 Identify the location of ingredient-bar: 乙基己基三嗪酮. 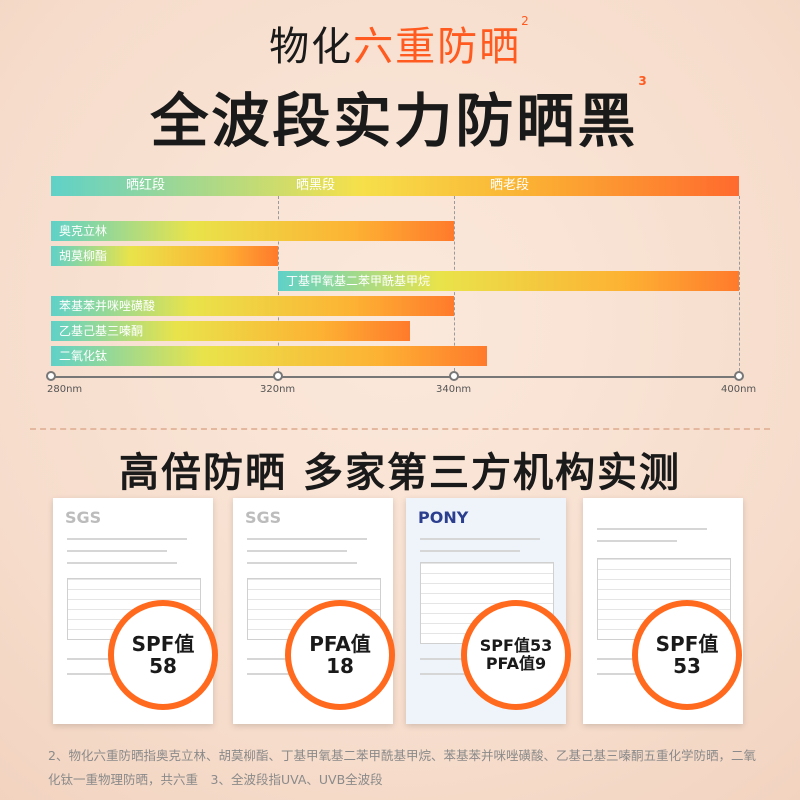
(230, 331).